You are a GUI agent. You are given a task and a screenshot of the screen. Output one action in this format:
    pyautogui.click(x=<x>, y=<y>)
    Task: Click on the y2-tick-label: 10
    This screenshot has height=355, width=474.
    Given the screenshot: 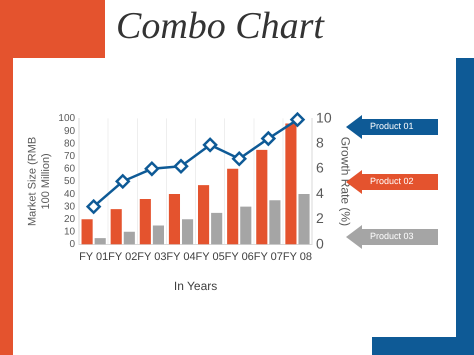 What is the action you would take?
    pyautogui.click(x=324, y=117)
    